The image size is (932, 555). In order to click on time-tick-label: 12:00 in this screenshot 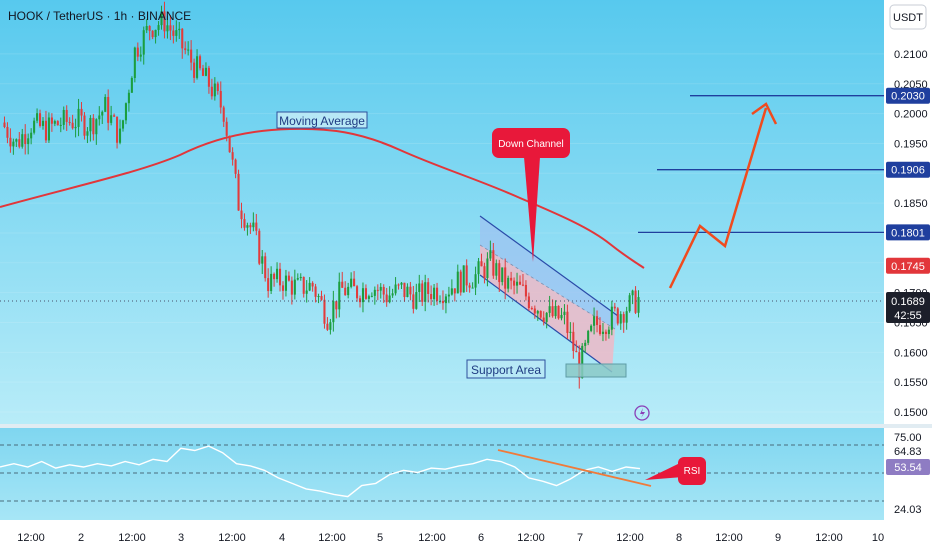, I will do `click(829, 538)`.